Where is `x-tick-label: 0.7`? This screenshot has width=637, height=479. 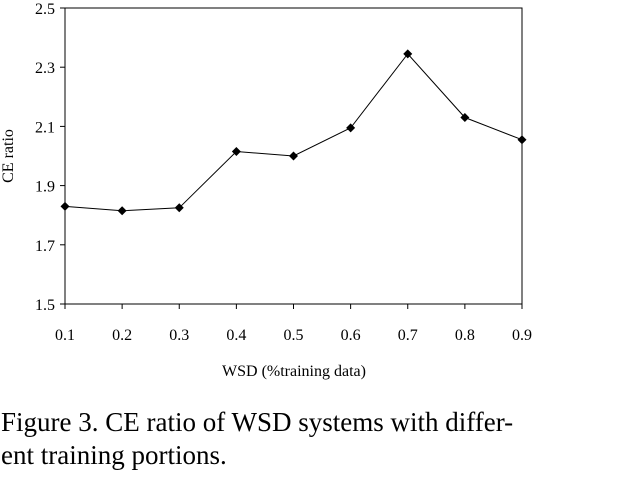
x-tick-label: 0.7 is located at coordinates (408, 335).